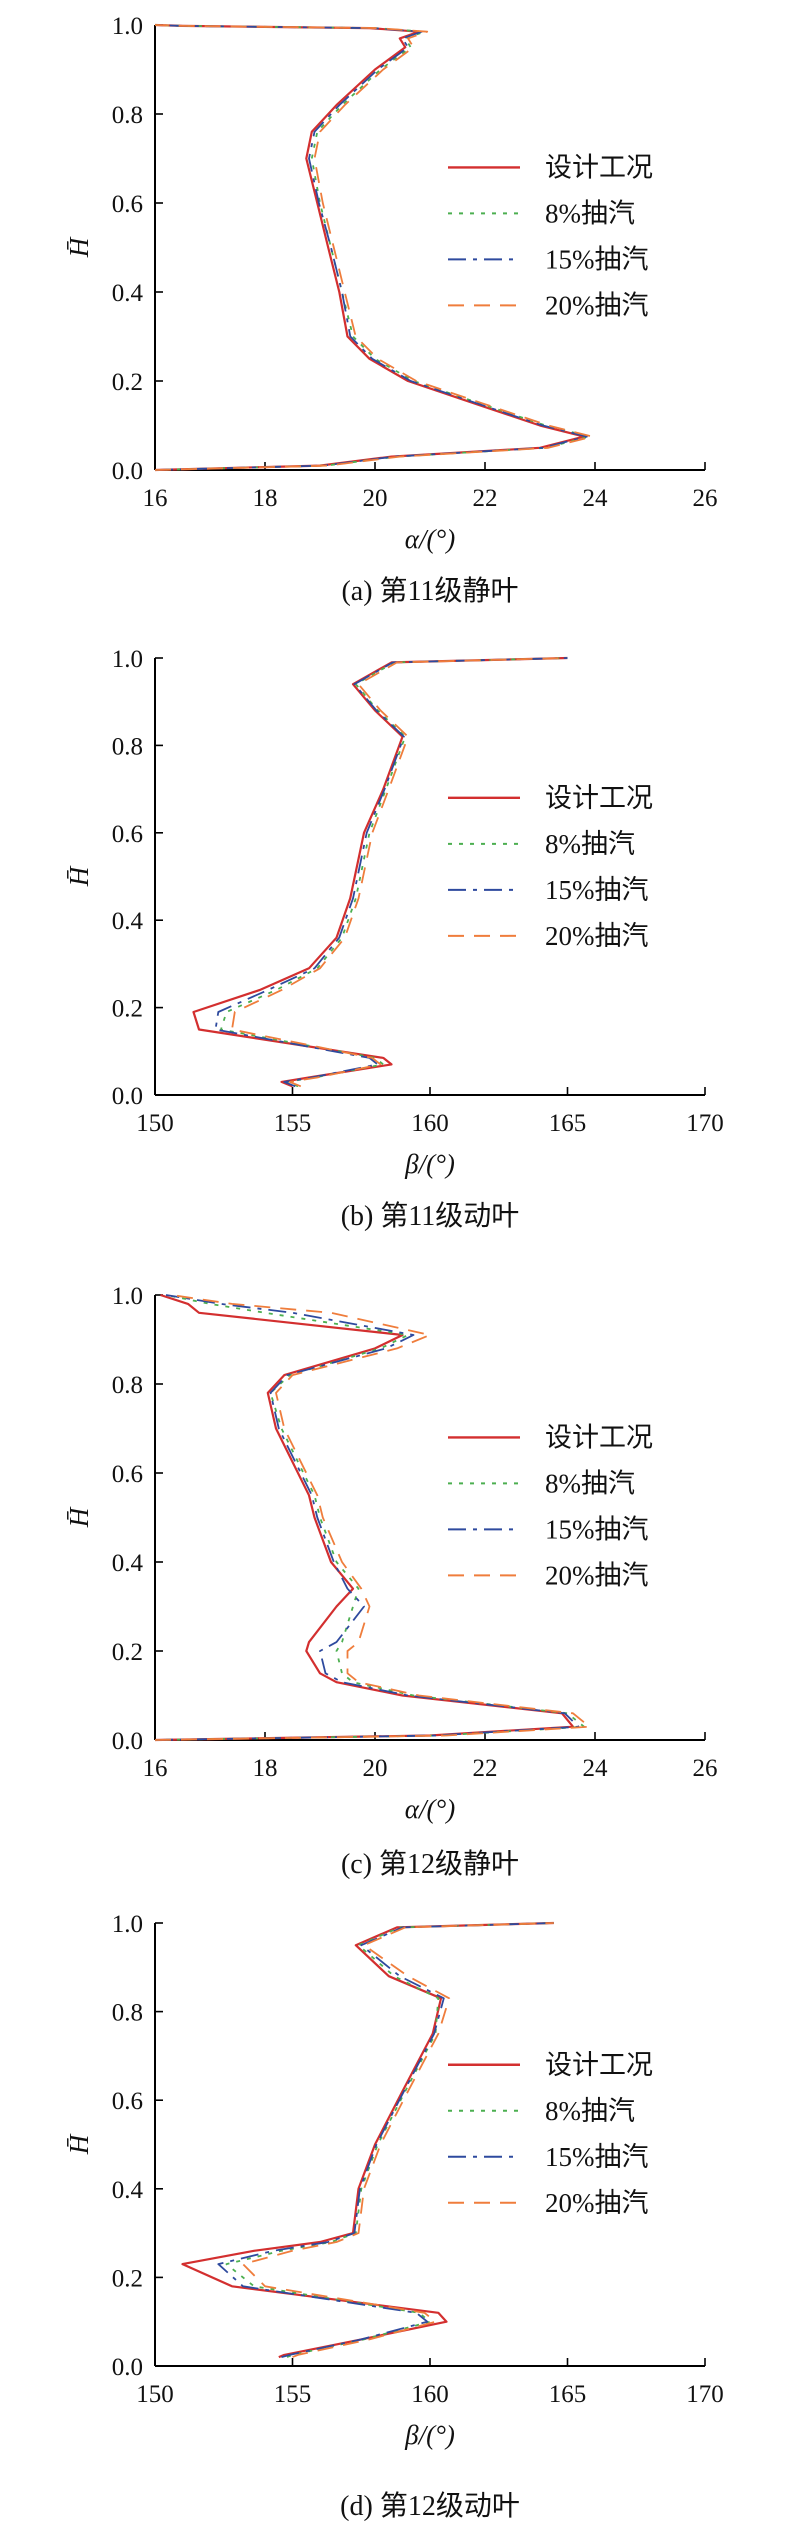  Describe the element at coordinates (430, 1864) in the screenshot. I see `panel-caption: (c) 第12级静叶` at that location.